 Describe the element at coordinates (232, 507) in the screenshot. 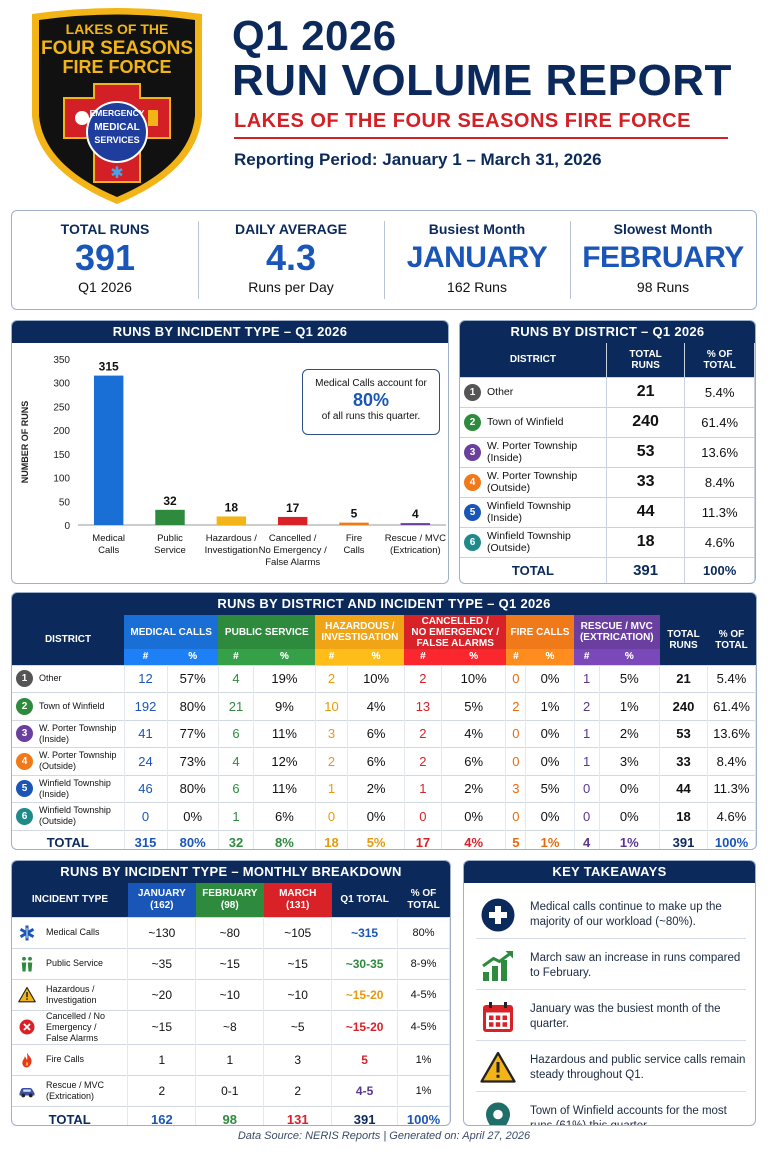

I see `bar-data-label: 18` at that location.